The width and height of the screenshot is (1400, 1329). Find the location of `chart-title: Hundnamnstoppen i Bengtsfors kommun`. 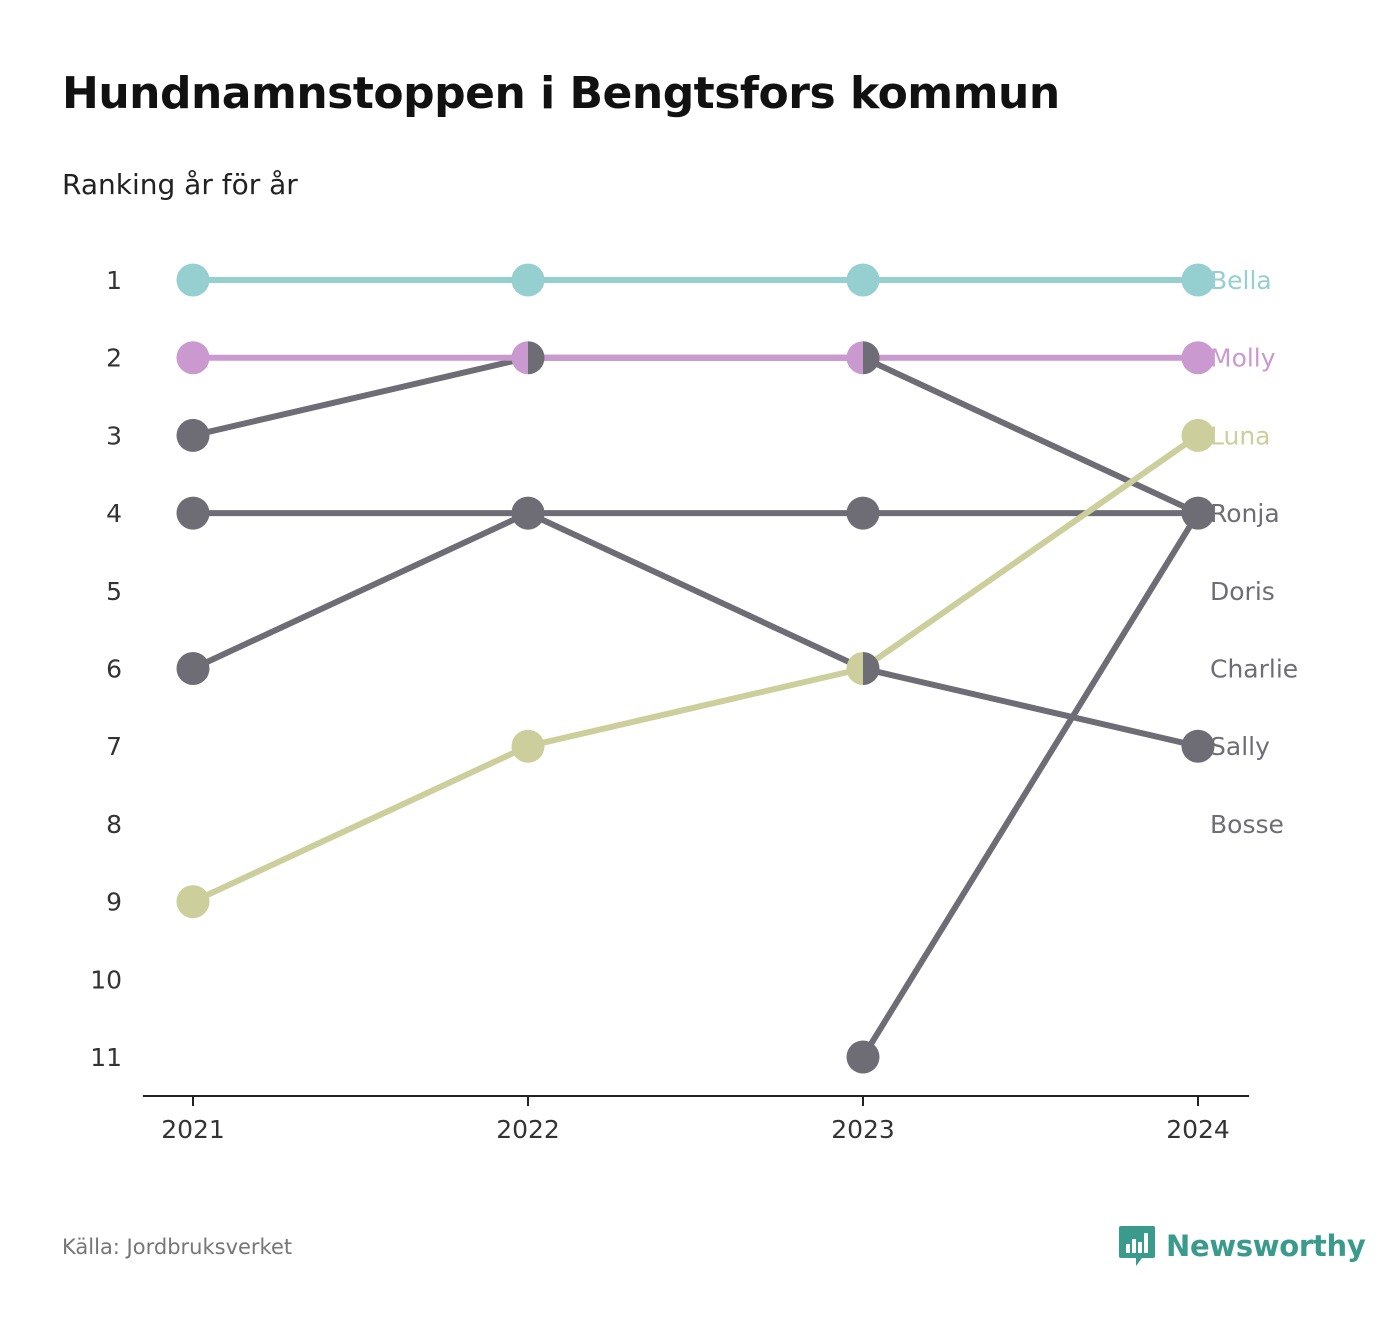

chart-title: Hundnamnstoppen i Bengtsfors kommun is located at coordinates (561, 93).